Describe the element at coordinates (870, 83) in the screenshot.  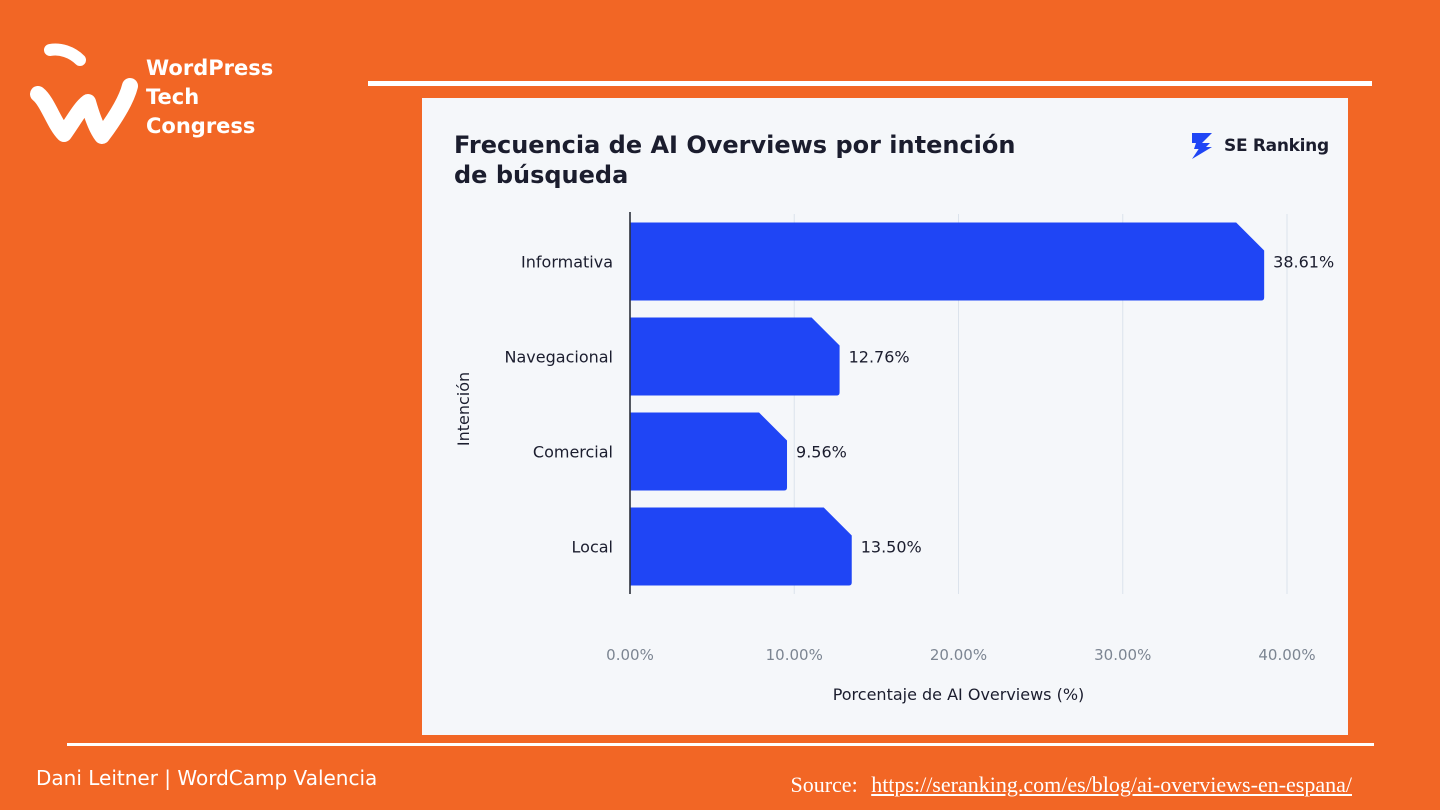
I see `top-divider` at that location.